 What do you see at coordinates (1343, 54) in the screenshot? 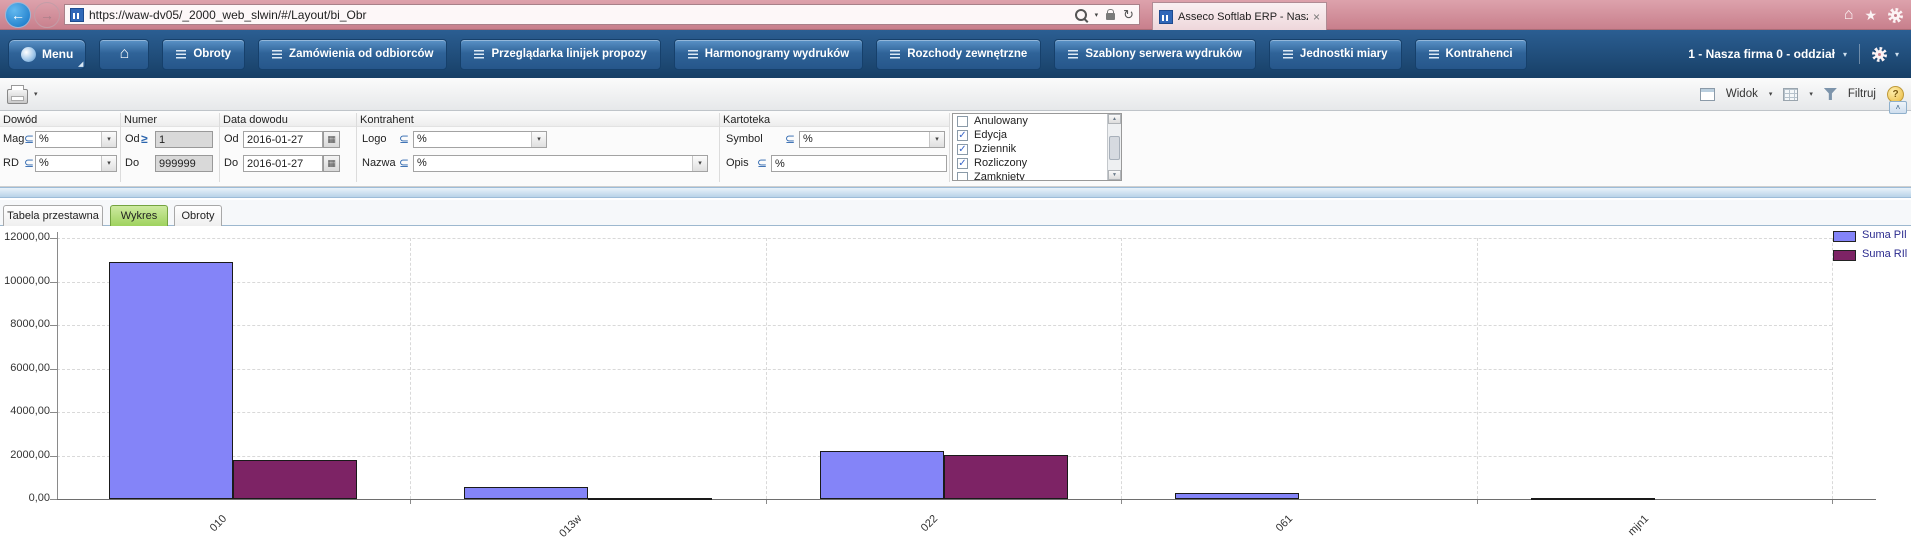
I see `nav-label: Jednostki miary` at bounding box center [1343, 54].